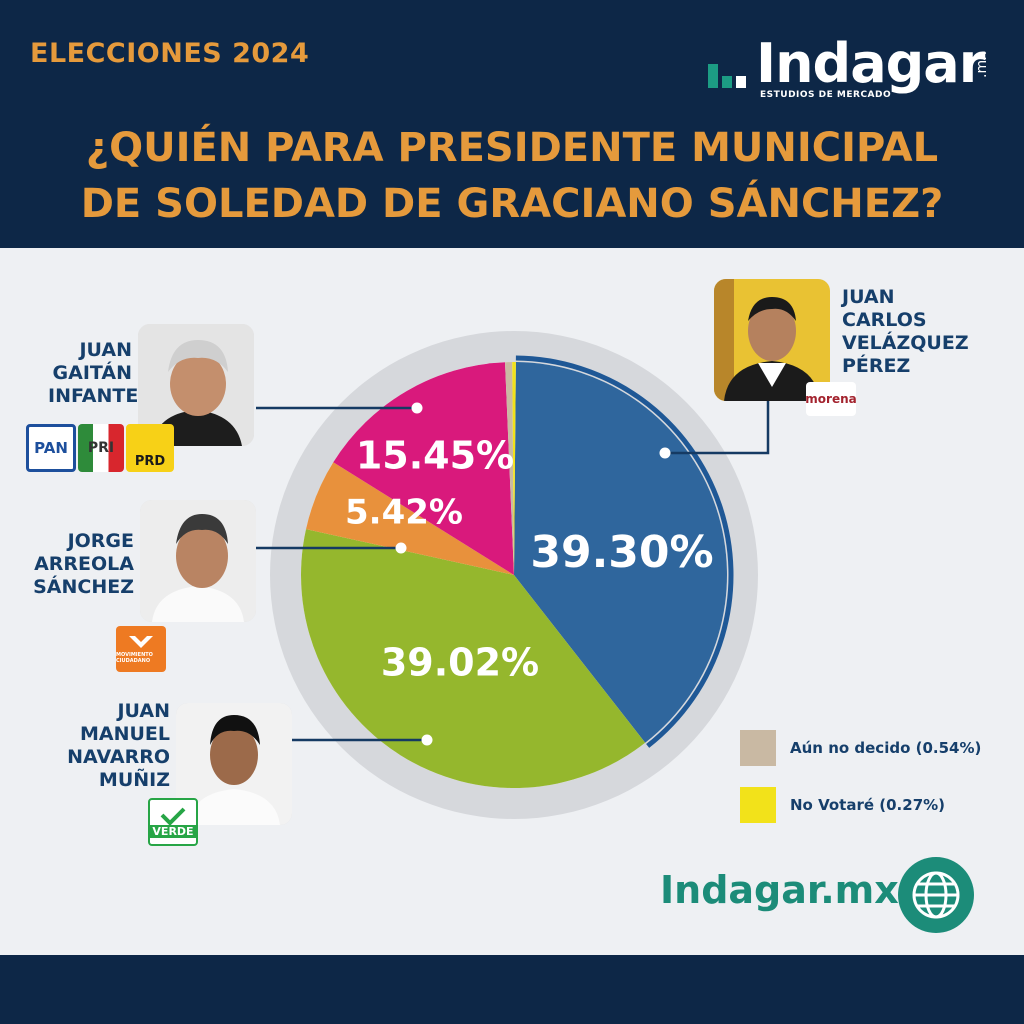  Describe the element at coordinates (512, 204) in the screenshot. I see `title-line-2: DE SOLEDAD DE GRACIANO SÁNCHEZ?` at that location.